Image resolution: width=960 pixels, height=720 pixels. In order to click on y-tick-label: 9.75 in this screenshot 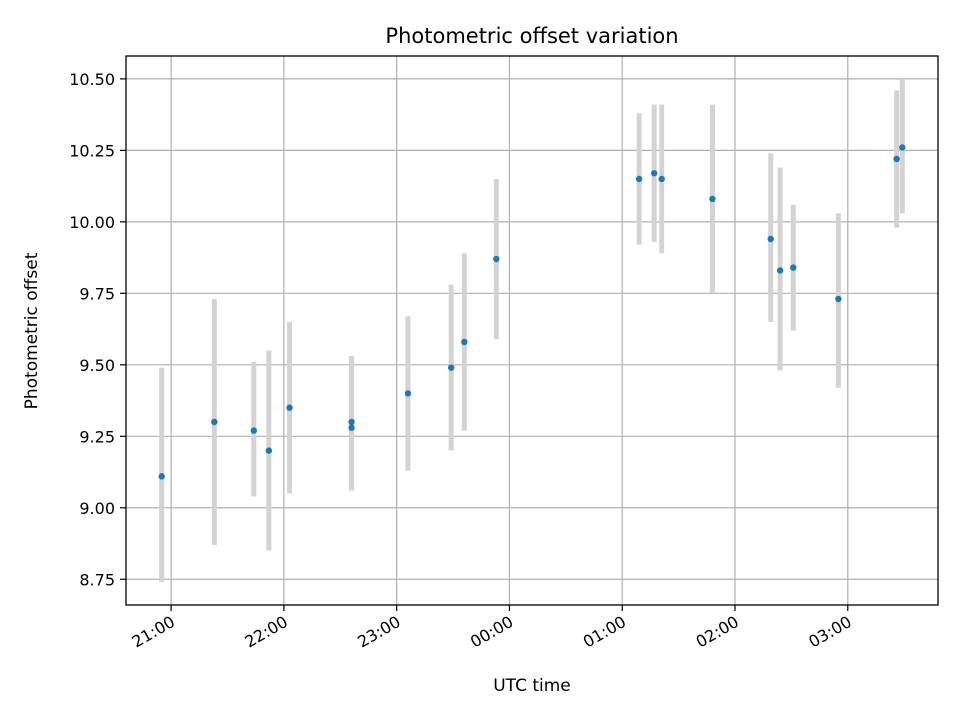, I will do `click(97, 293)`.